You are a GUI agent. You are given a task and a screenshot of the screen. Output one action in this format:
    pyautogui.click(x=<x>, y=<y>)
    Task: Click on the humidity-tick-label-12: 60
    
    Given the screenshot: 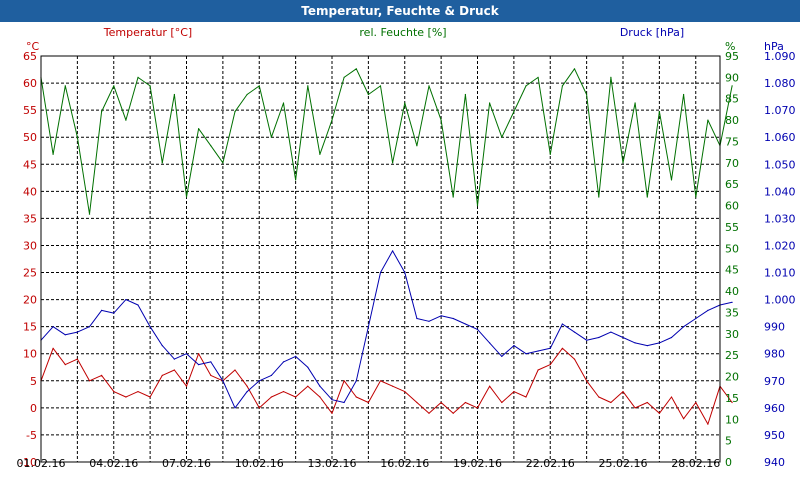 What is the action you would take?
    pyautogui.click(x=732, y=206)
    